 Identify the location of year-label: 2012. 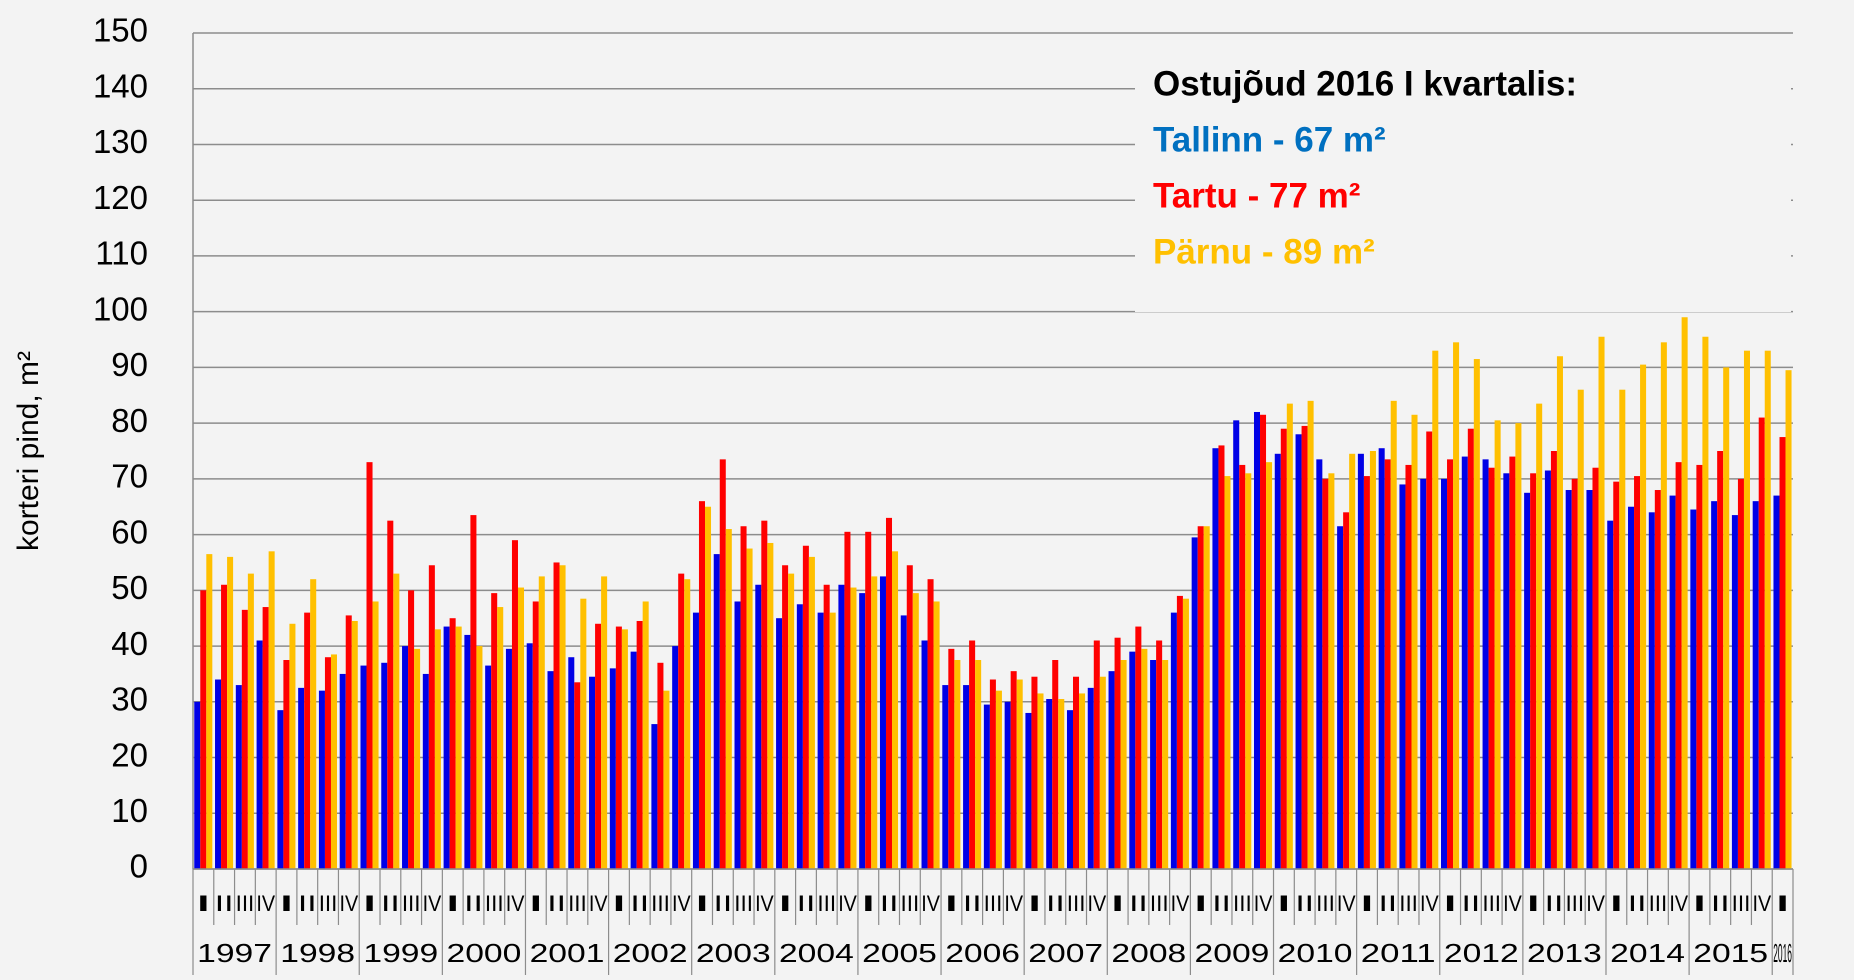
(1481, 953).